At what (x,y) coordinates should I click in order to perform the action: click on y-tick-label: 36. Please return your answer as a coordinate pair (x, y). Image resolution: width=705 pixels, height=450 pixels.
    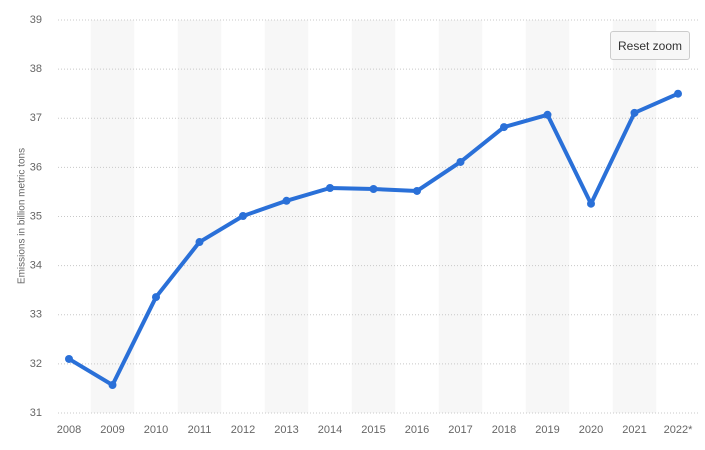
    Looking at the image, I should click on (36, 167).